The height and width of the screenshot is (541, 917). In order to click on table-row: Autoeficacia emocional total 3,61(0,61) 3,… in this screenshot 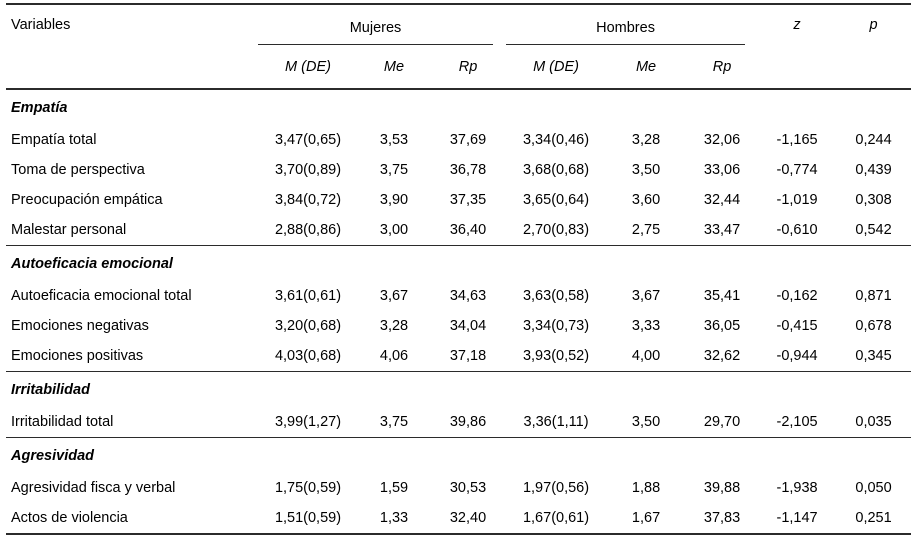, I will do `click(458, 296)`.